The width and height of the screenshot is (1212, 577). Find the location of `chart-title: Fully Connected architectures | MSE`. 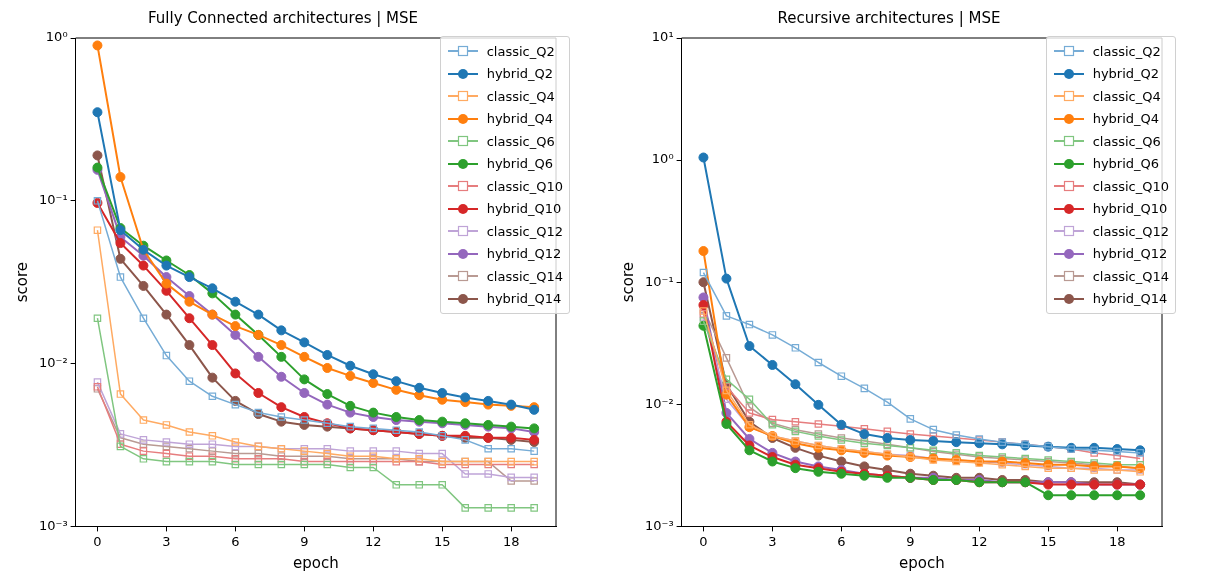

chart-title: Fully Connected architectures | MSE is located at coordinates (283, 17).